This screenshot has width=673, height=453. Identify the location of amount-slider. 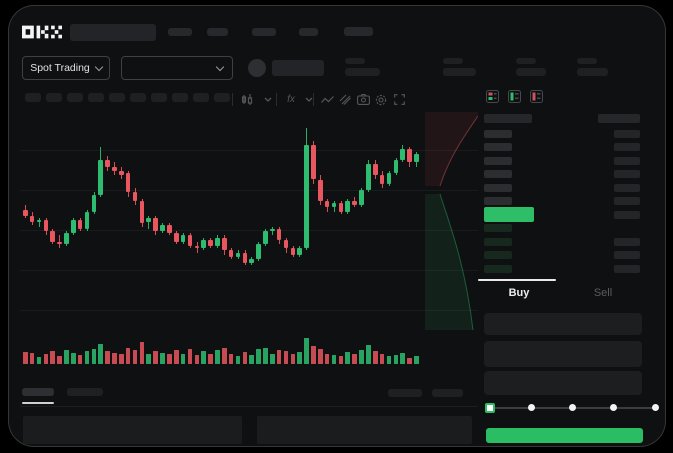
(572, 407).